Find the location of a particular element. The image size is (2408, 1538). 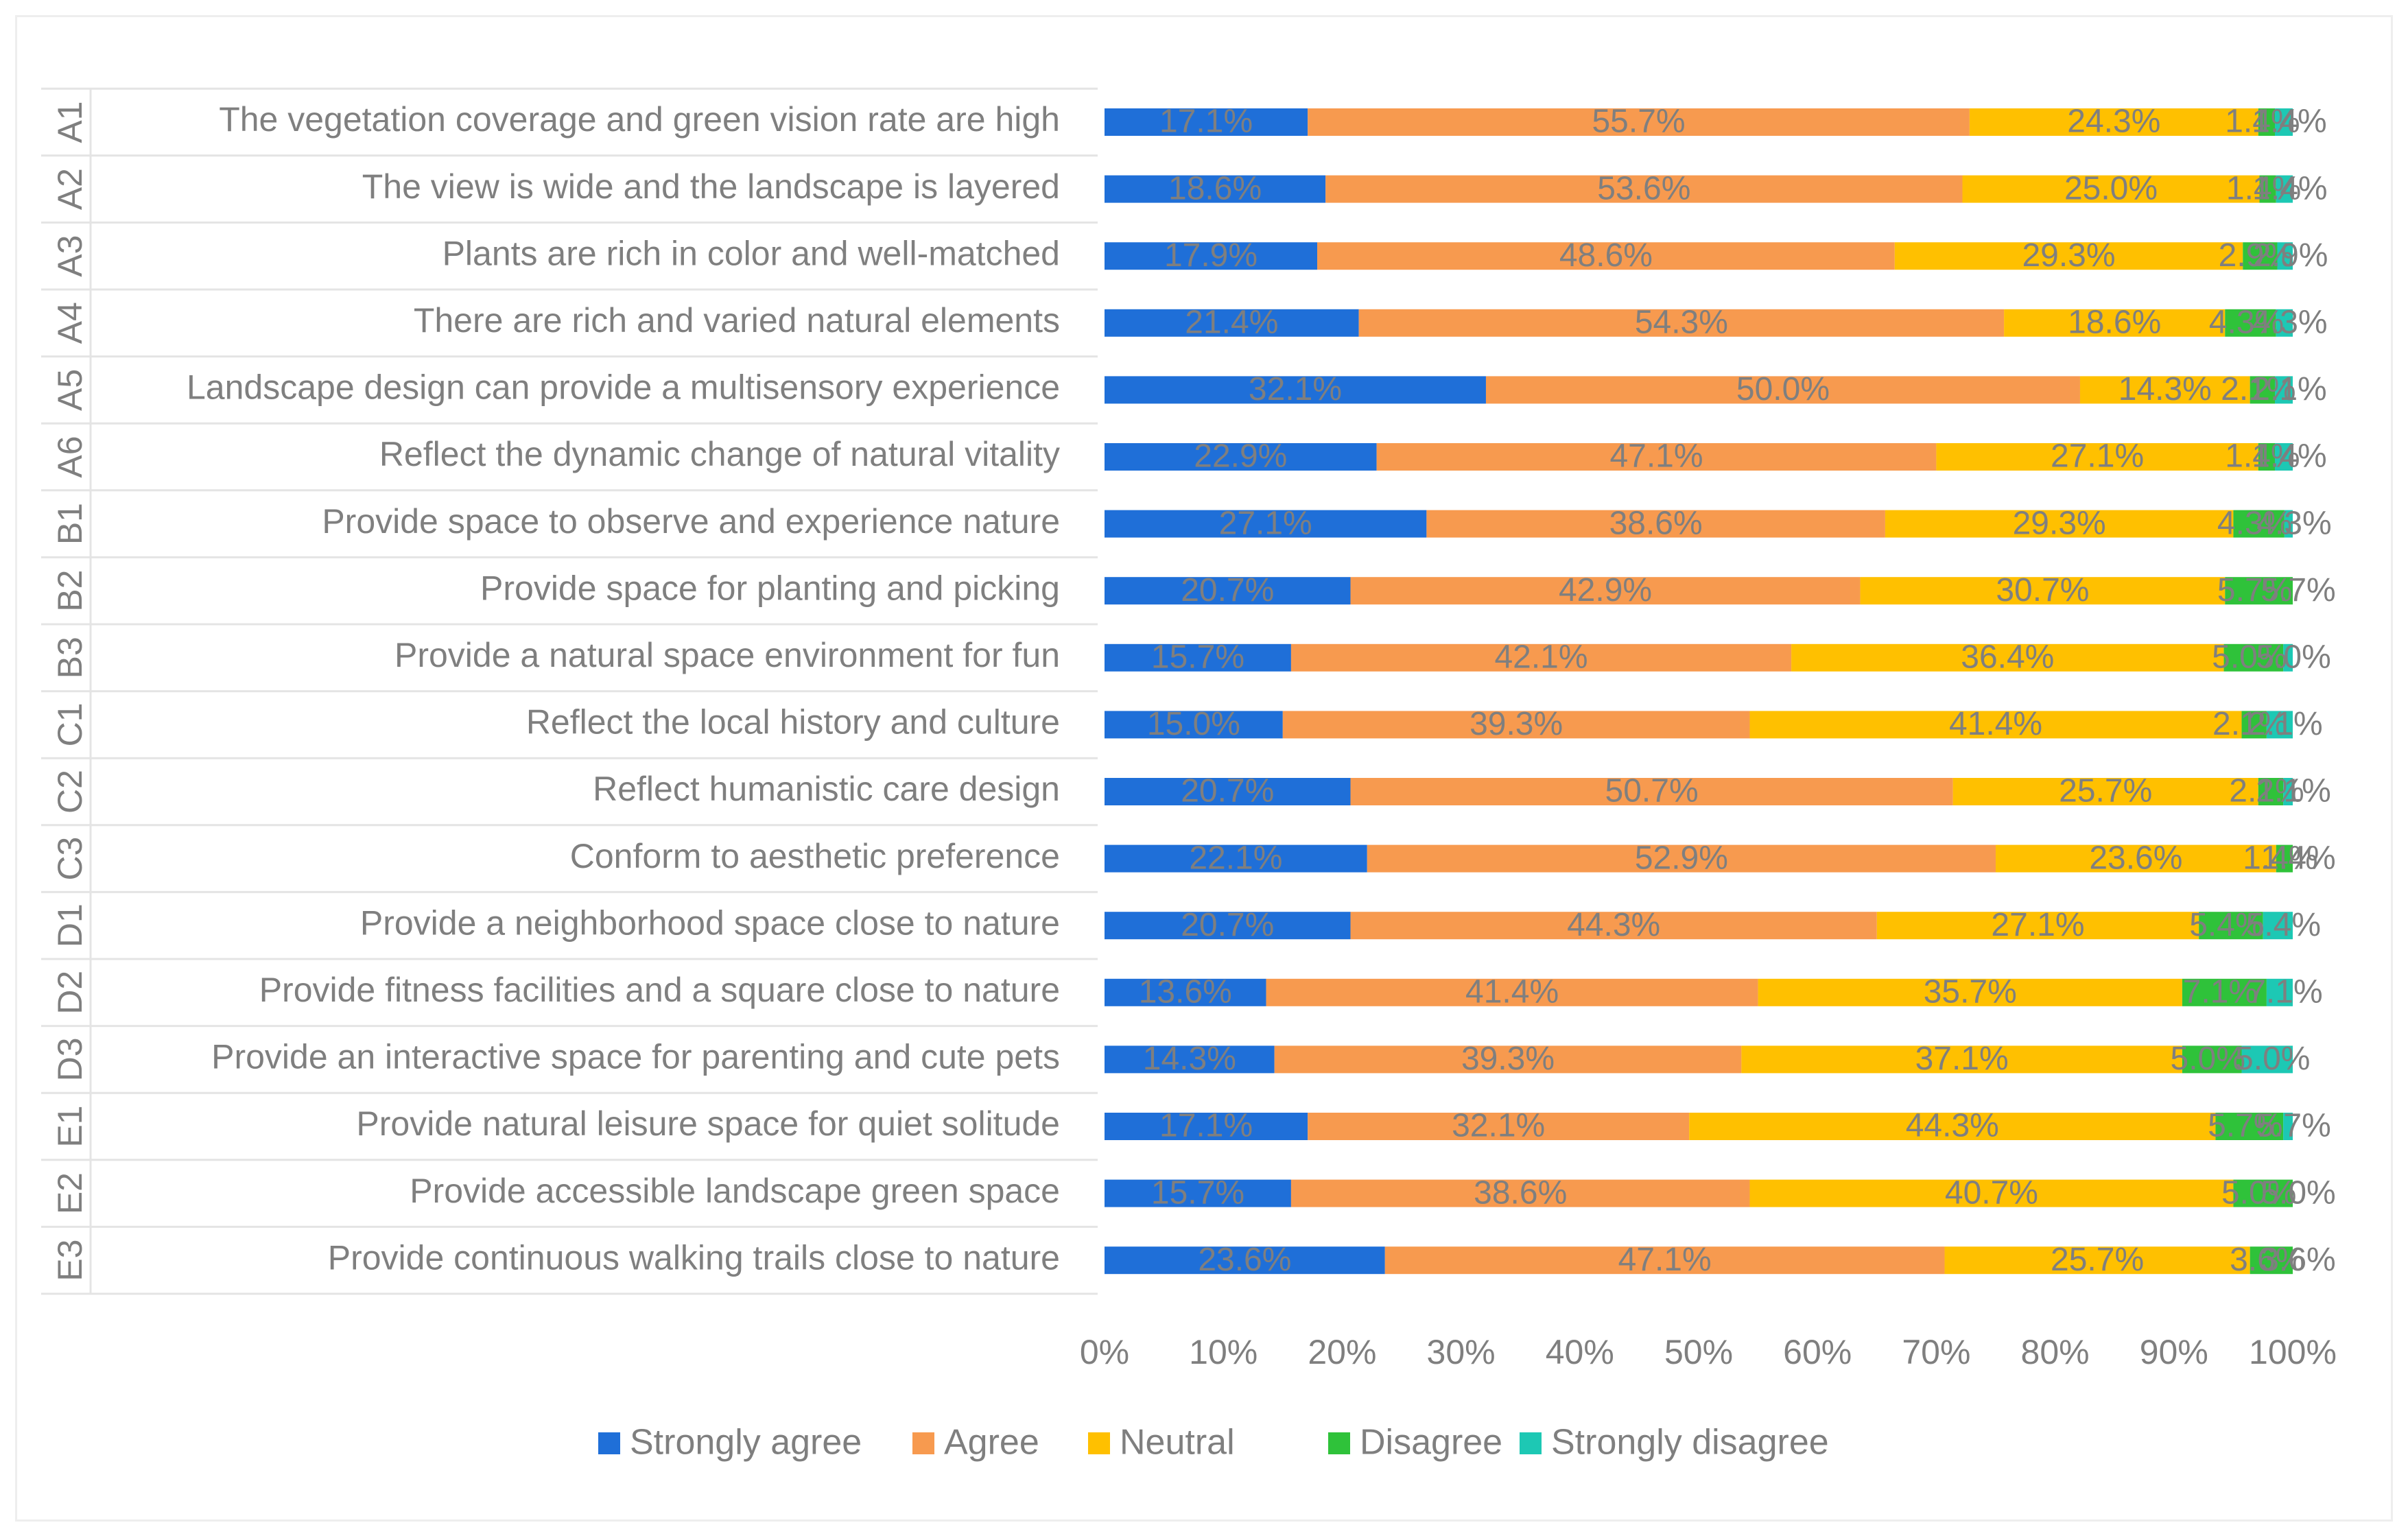

data-label: 22.9% is located at coordinates (1241, 456).